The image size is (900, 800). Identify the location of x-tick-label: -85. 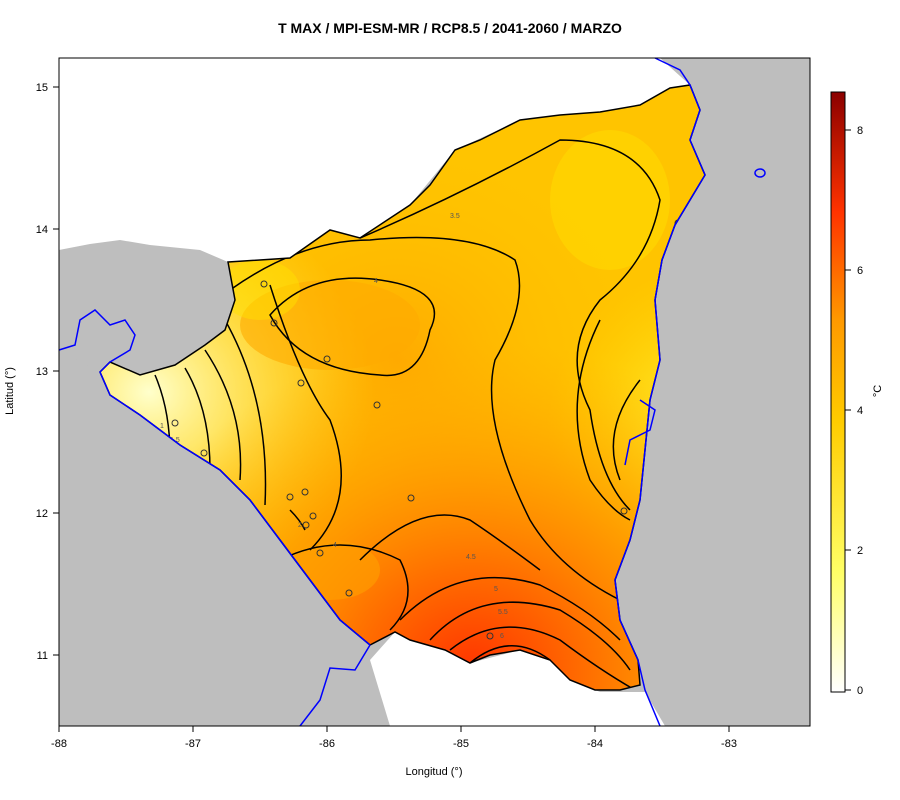
(461, 744).